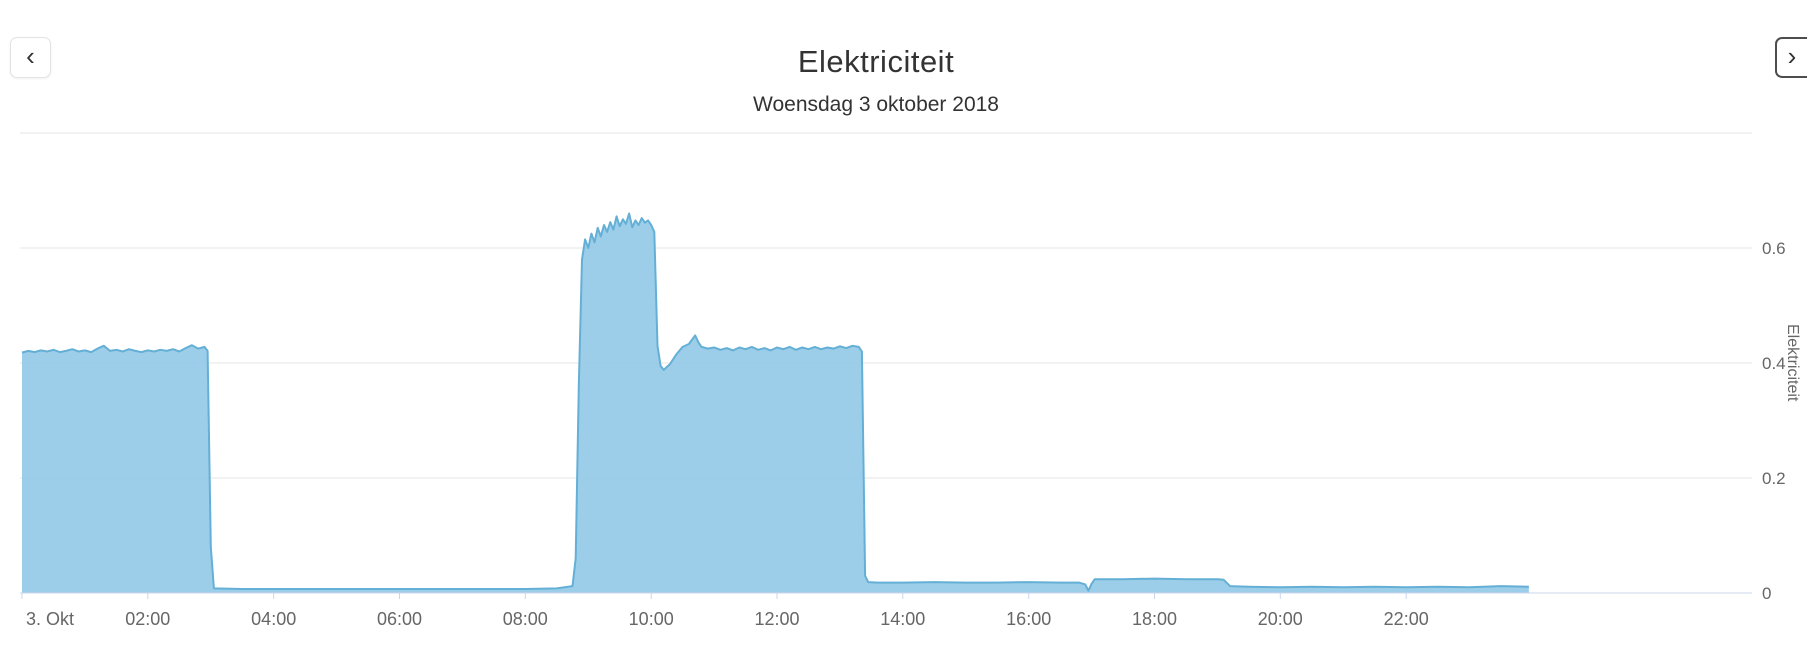  What do you see at coordinates (1792, 363) in the screenshot?
I see `y-axis-title: Elektriciteit` at bounding box center [1792, 363].